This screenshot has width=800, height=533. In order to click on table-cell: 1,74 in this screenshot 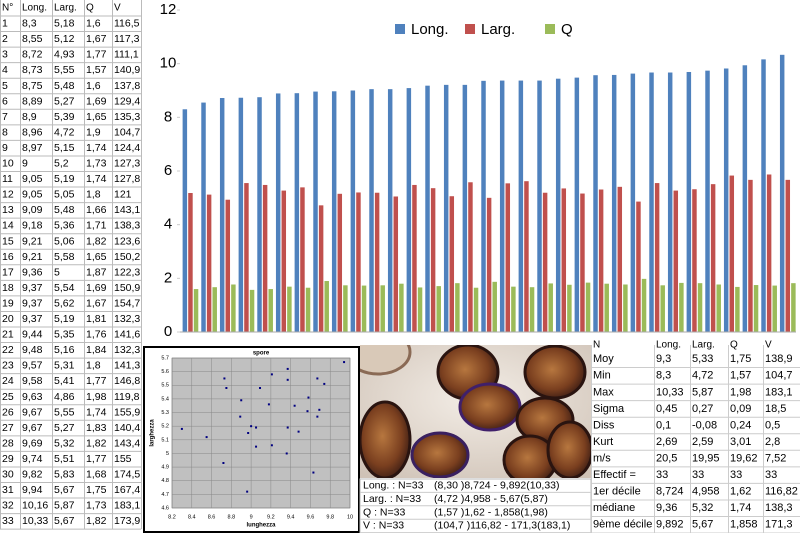, I will do `click(96, 412)`.